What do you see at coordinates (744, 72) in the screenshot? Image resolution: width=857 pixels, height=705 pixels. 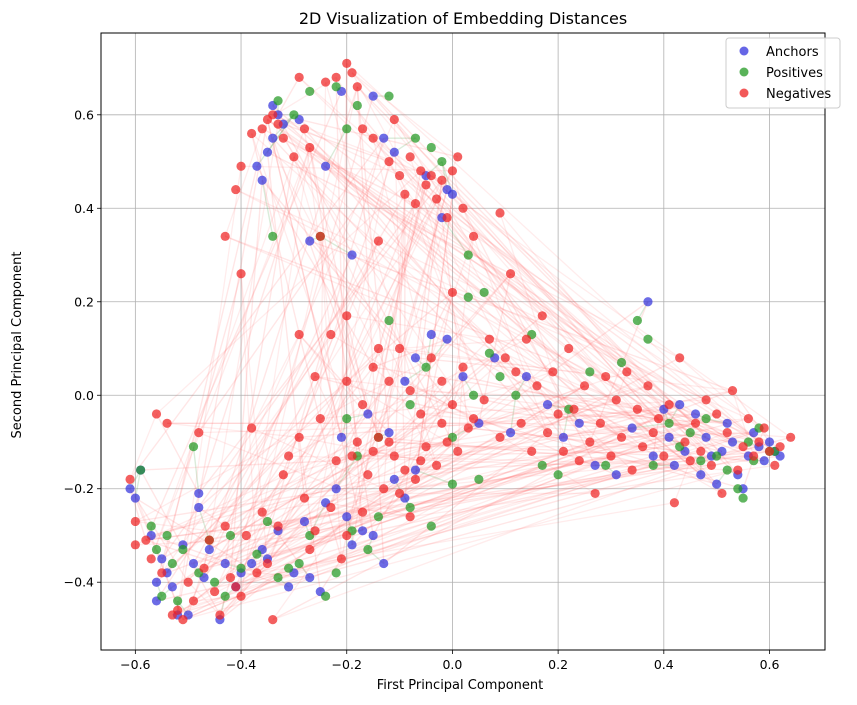 I see `legend-marker-positives` at bounding box center [744, 72].